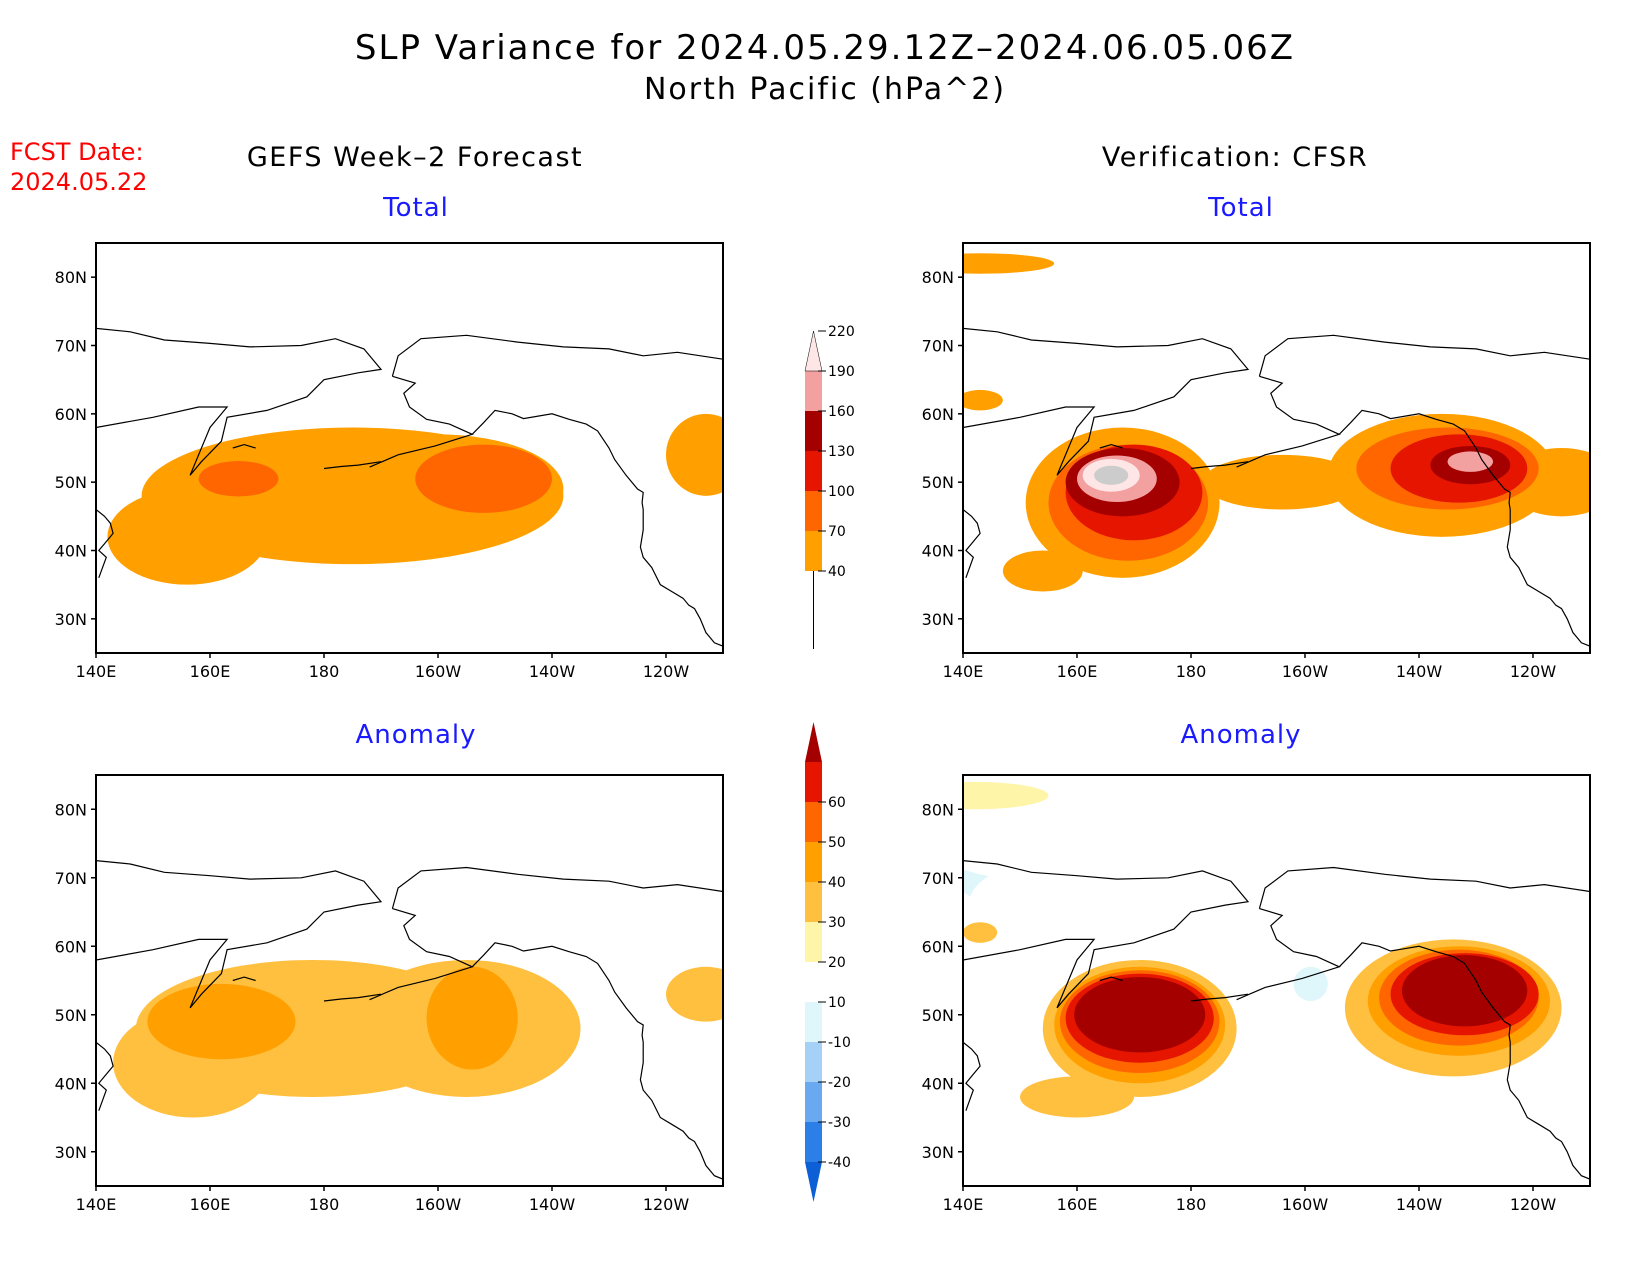 The width and height of the screenshot is (1650, 1275). Describe the element at coordinates (416, 735) in the screenshot. I see `panel-title-forecast-anomaly: Anomaly` at that location.